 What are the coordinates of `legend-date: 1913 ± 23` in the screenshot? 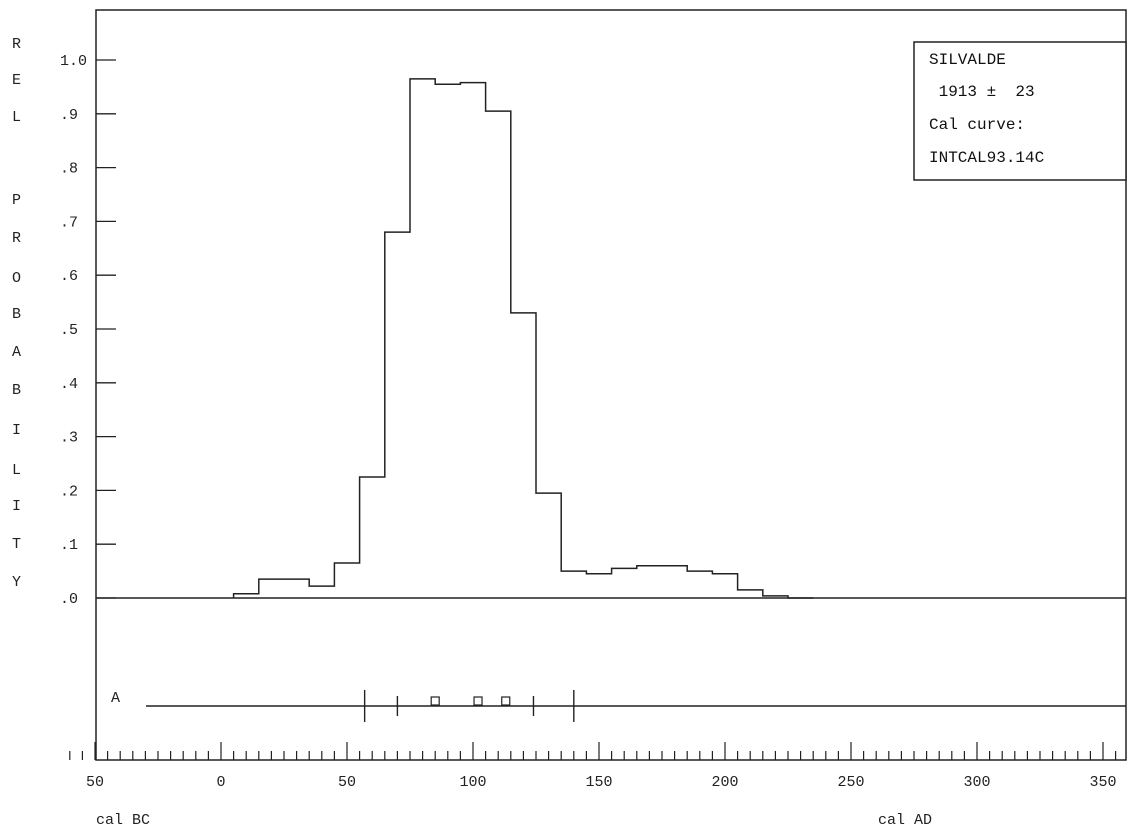 It's located at (982, 92).